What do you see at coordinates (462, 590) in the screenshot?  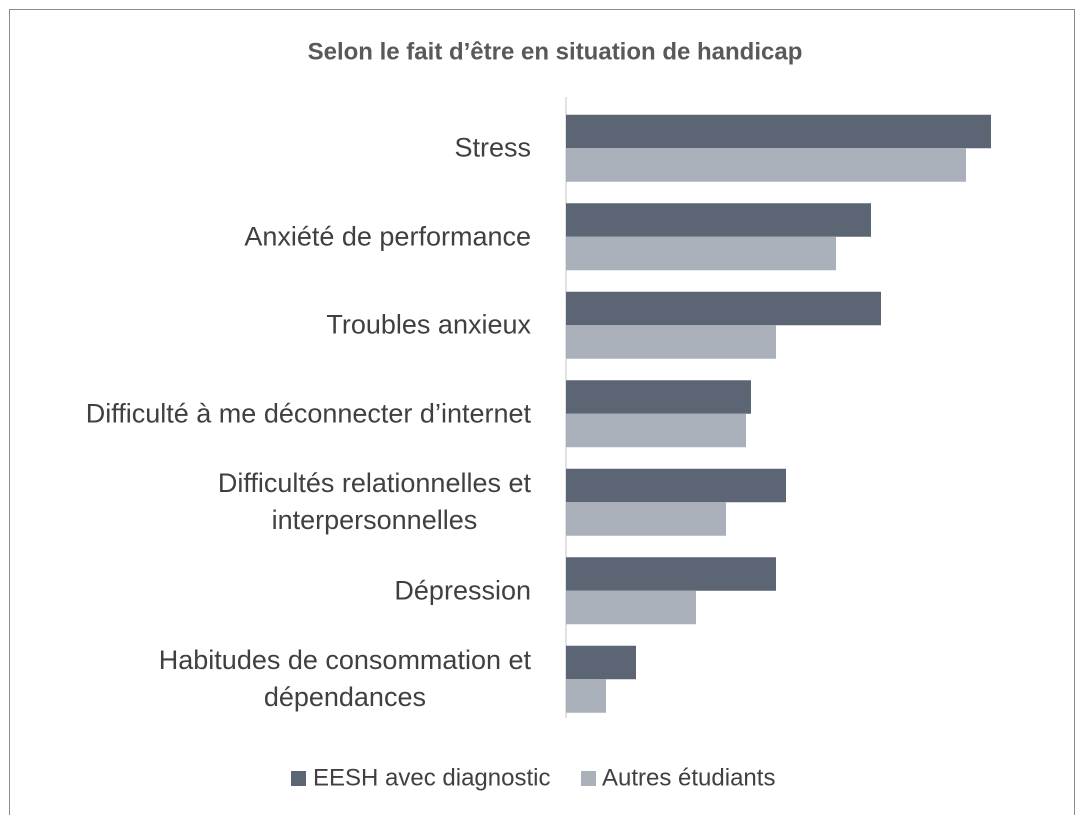 I see `category-label: Dépression` at bounding box center [462, 590].